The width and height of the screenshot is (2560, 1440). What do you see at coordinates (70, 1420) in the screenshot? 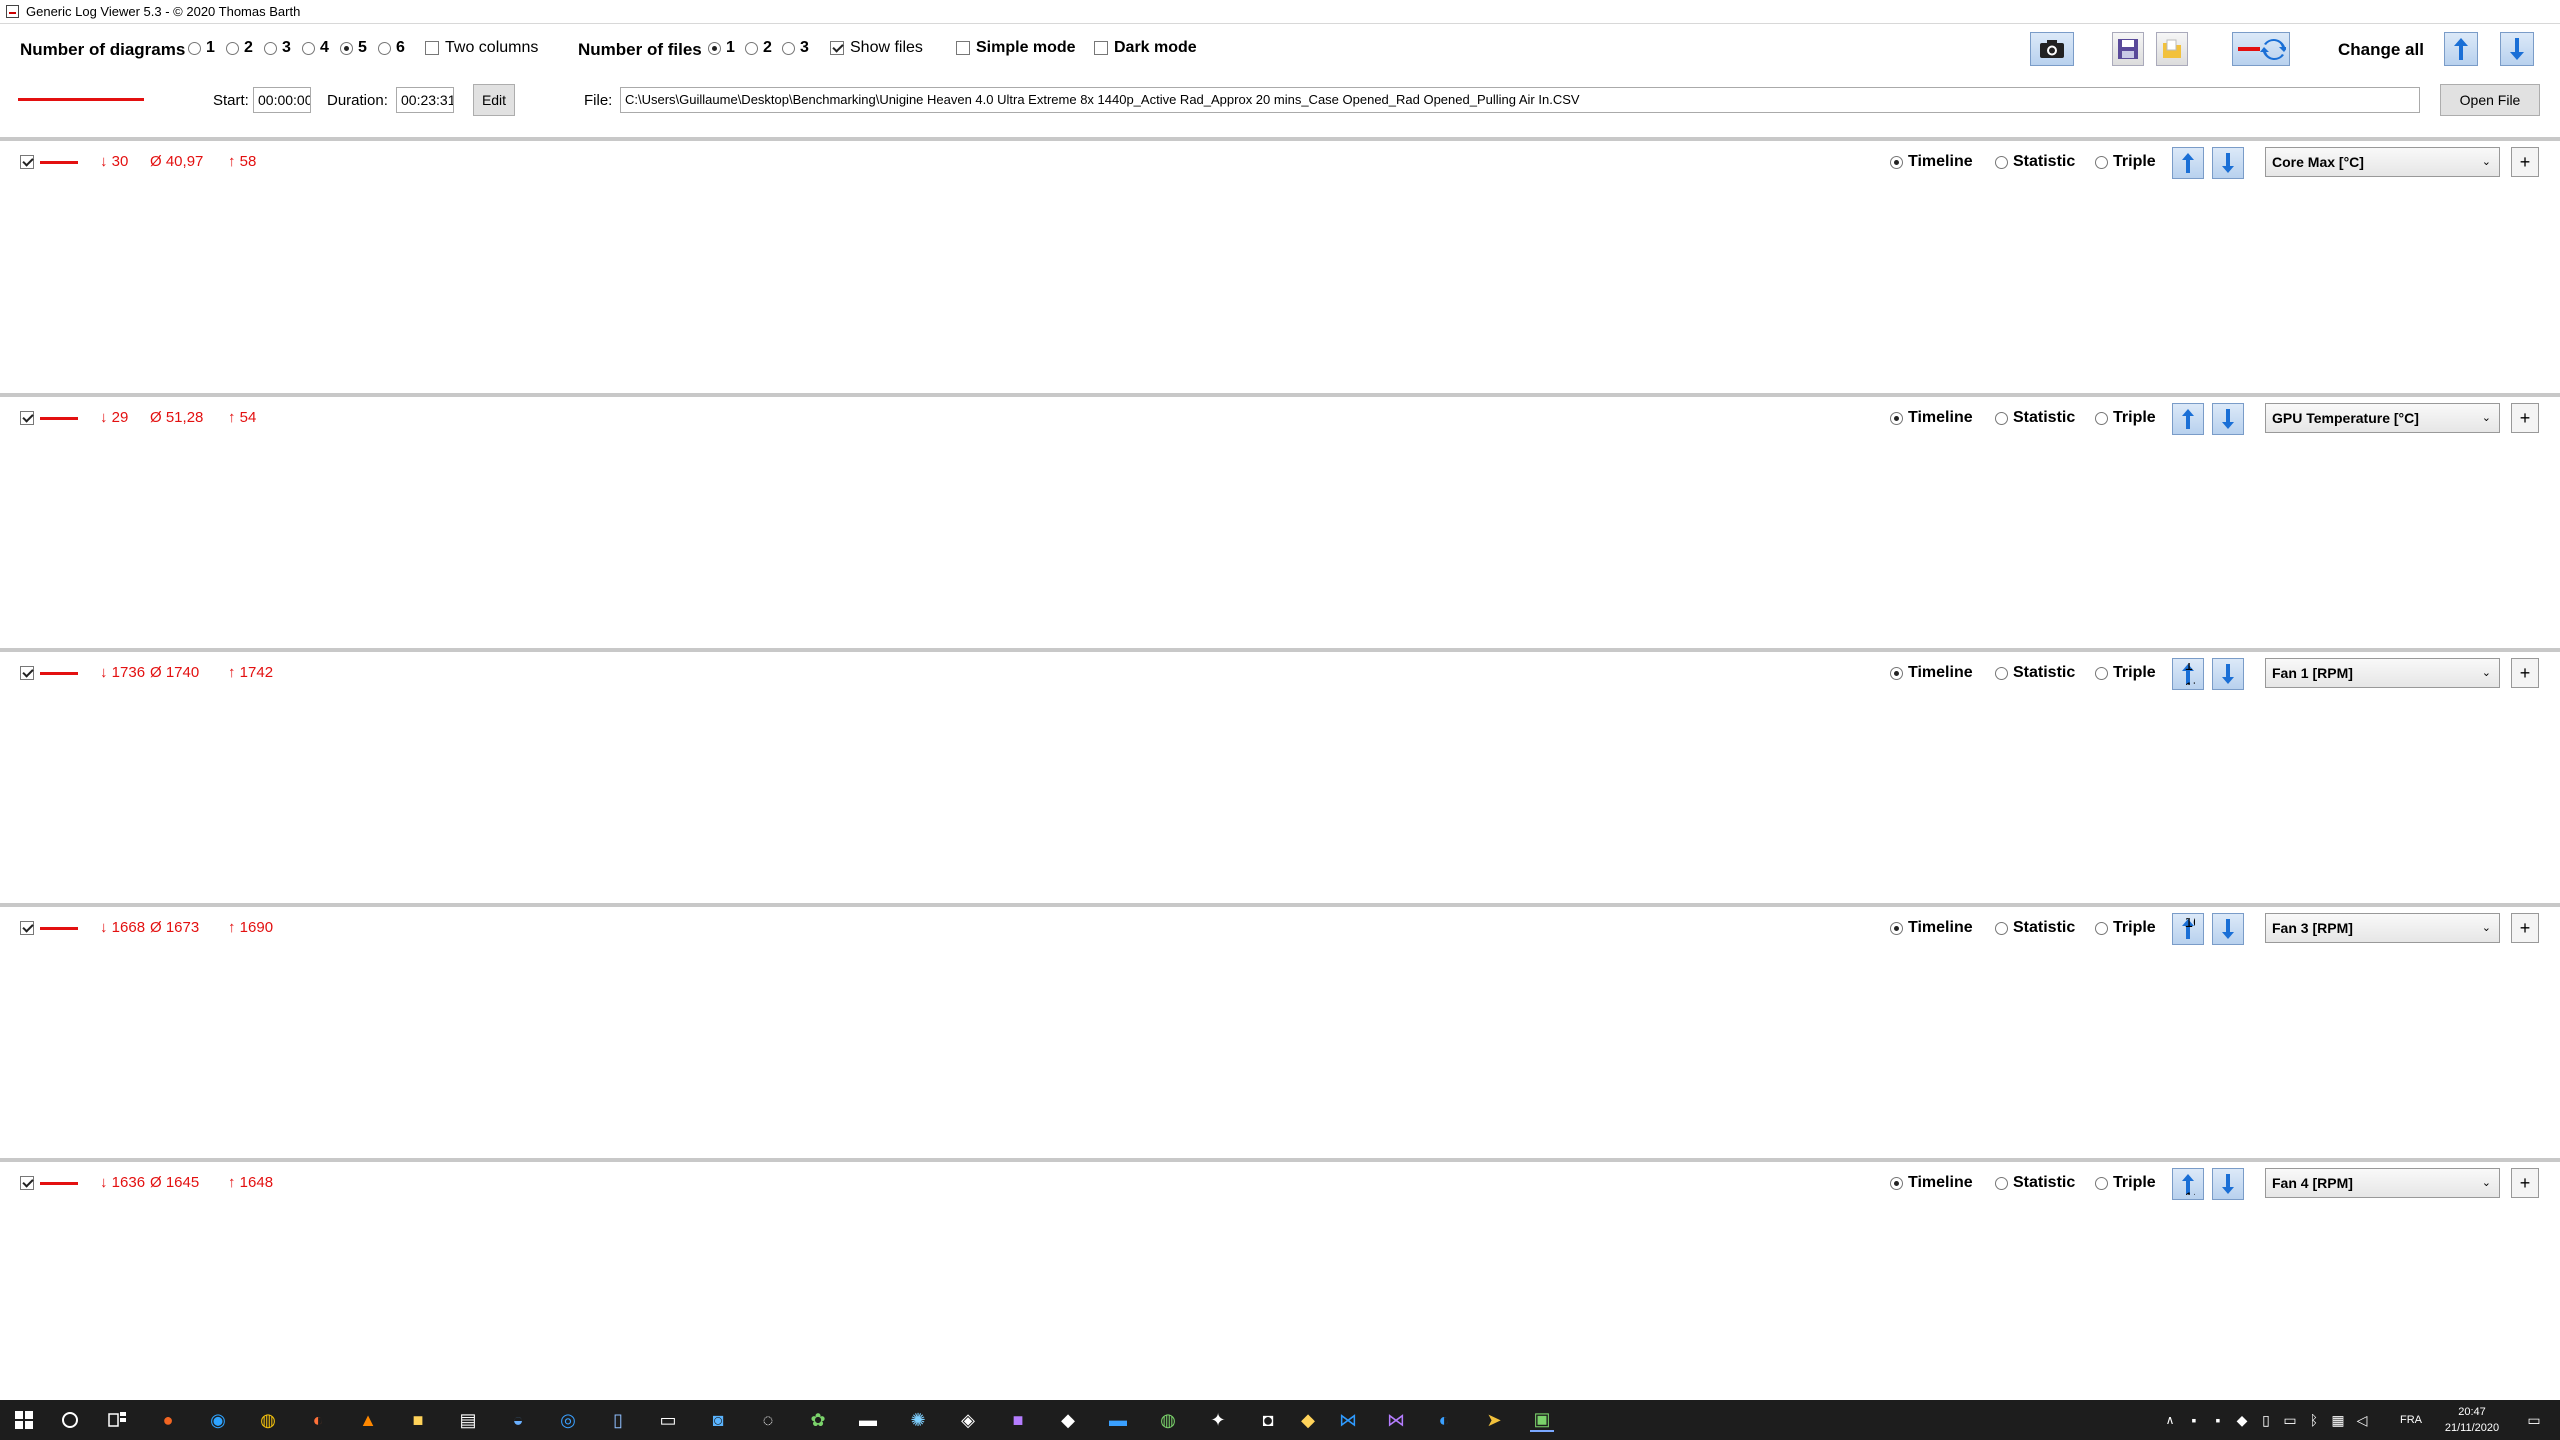
I see `search-icon` at bounding box center [70, 1420].